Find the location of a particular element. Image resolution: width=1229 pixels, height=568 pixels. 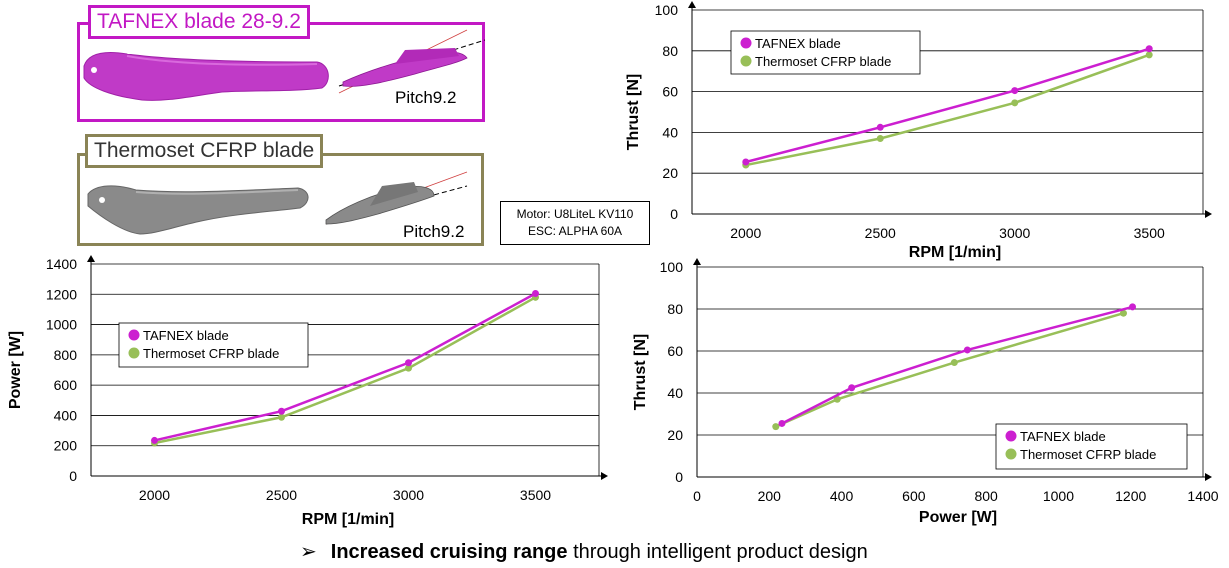

y-tick-label: 600 is located at coordinates (66, 385).